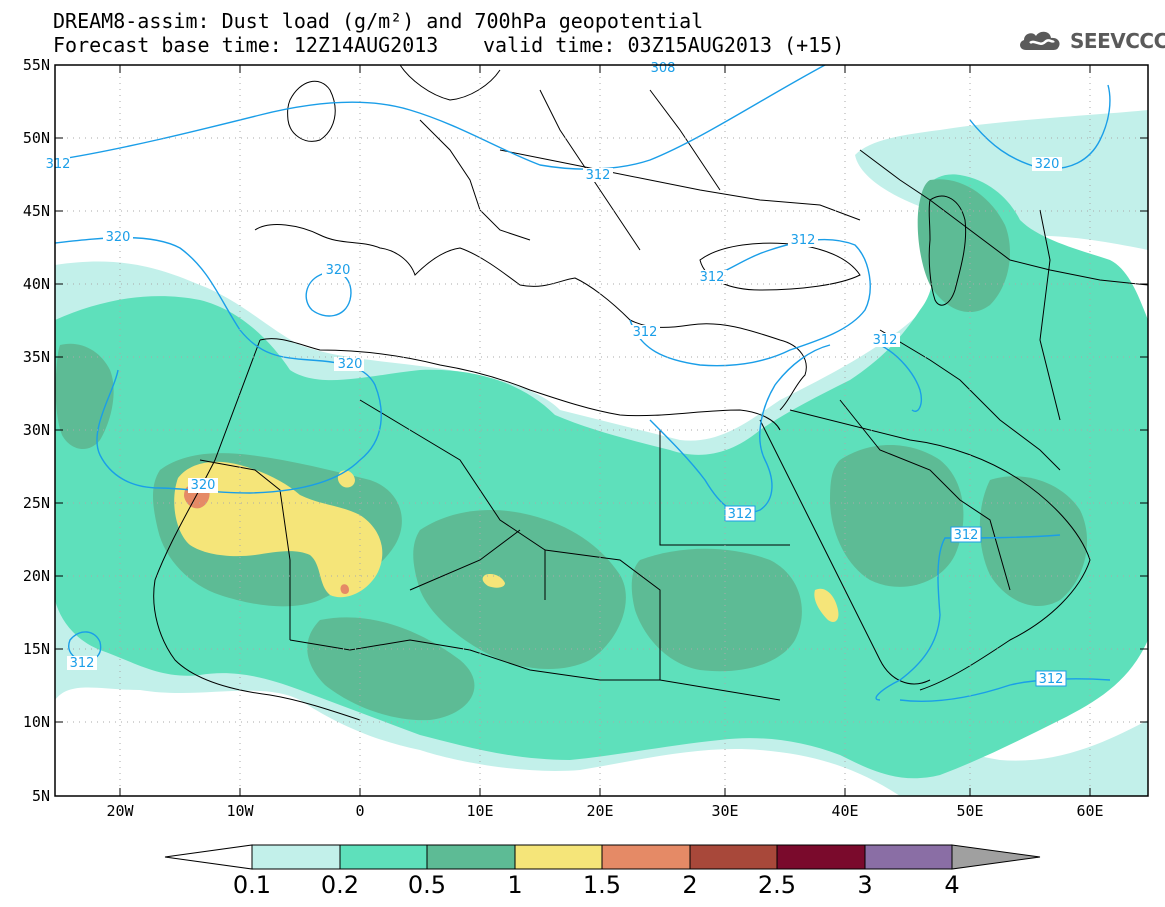  I want to click on contour-label-8: 312, so click(712, 277).